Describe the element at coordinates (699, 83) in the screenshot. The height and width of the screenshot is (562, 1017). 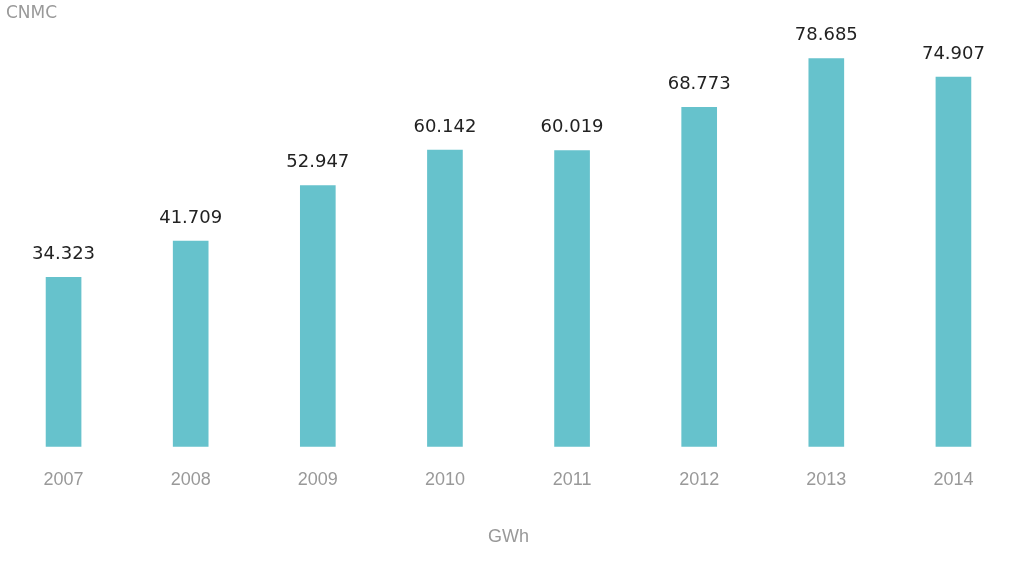
I see `data-label: 68.773` at that location.